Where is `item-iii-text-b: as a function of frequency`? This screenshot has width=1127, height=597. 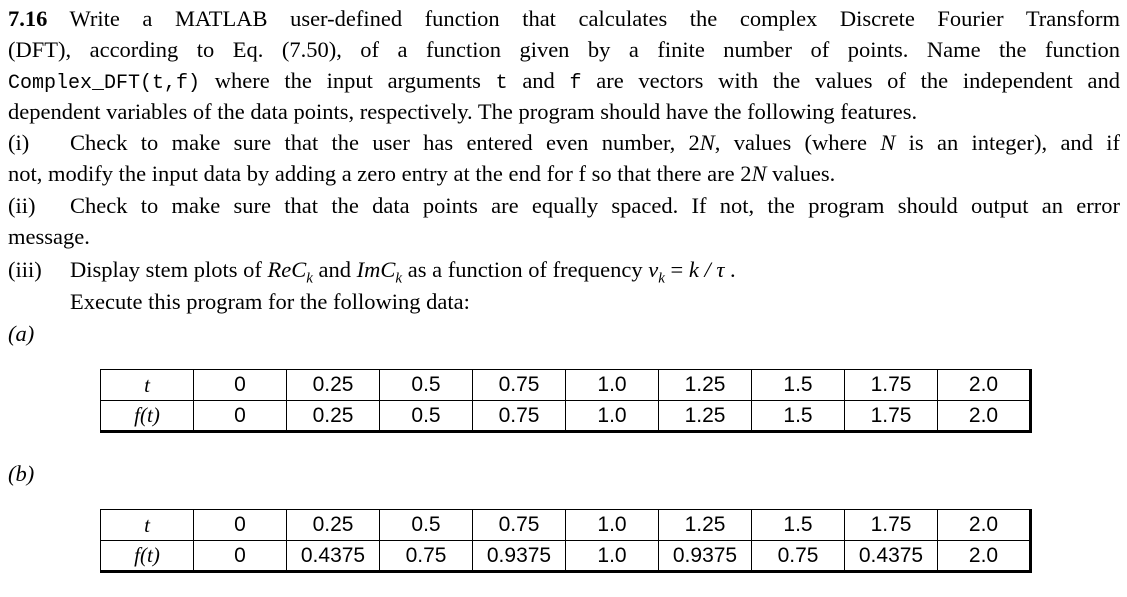
item-iii-text-b: as a function of frequency is located at coordinates (525, 269).